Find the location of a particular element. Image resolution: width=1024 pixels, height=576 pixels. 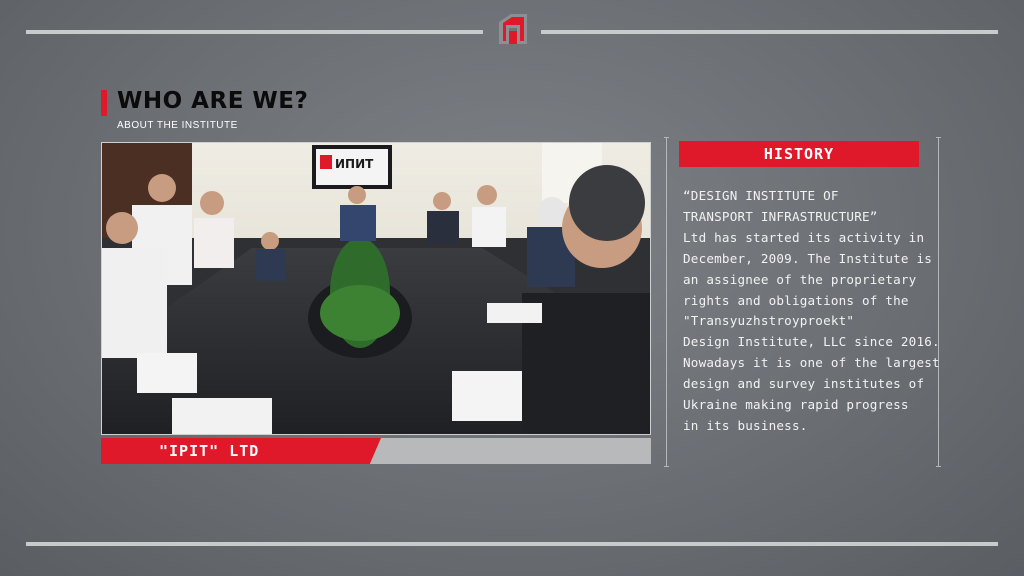

top-divider-left is located at coordinates (254, 32).